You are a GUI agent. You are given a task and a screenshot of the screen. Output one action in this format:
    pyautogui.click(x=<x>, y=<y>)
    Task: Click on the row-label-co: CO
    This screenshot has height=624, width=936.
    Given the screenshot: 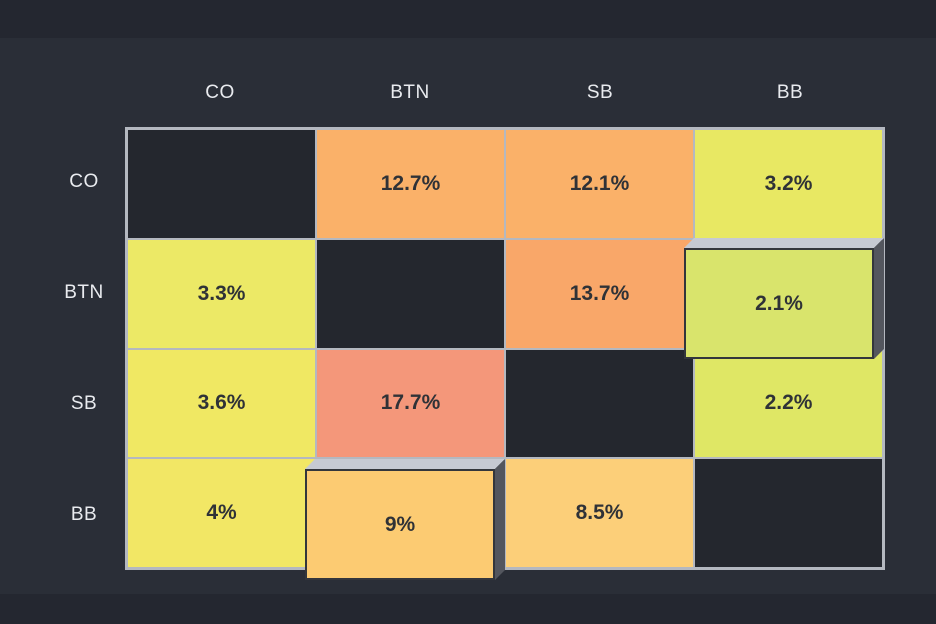 What is the action you would take?
    pyautogui.click(x=84, y=182)
    